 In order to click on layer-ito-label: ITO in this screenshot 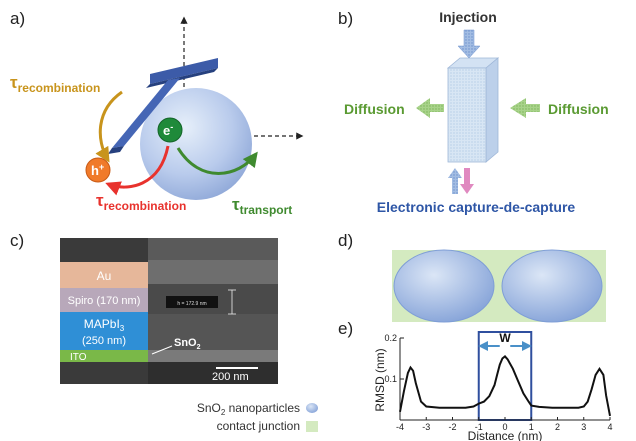, I will do `click(78, 357)`.